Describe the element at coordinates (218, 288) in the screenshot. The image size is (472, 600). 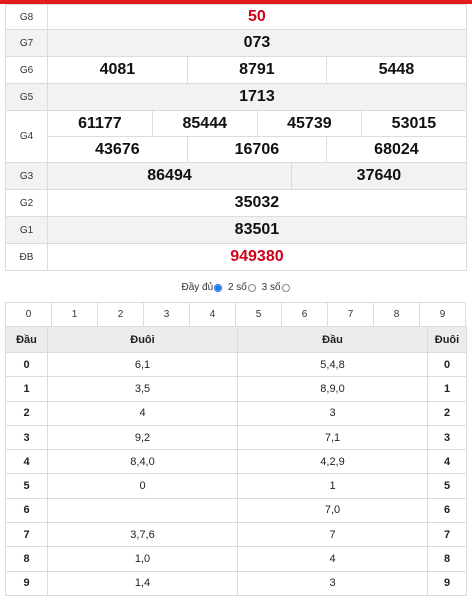
I see `radio-selected-icon` at that location.